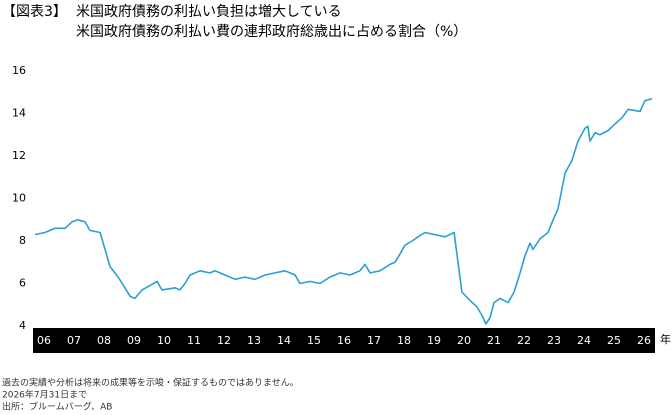 The height and width of the screenshot is (415, 672). Describe the element at coordinates (22, 325) in the screenshot. I see `y-tick-label: 4` at that location.